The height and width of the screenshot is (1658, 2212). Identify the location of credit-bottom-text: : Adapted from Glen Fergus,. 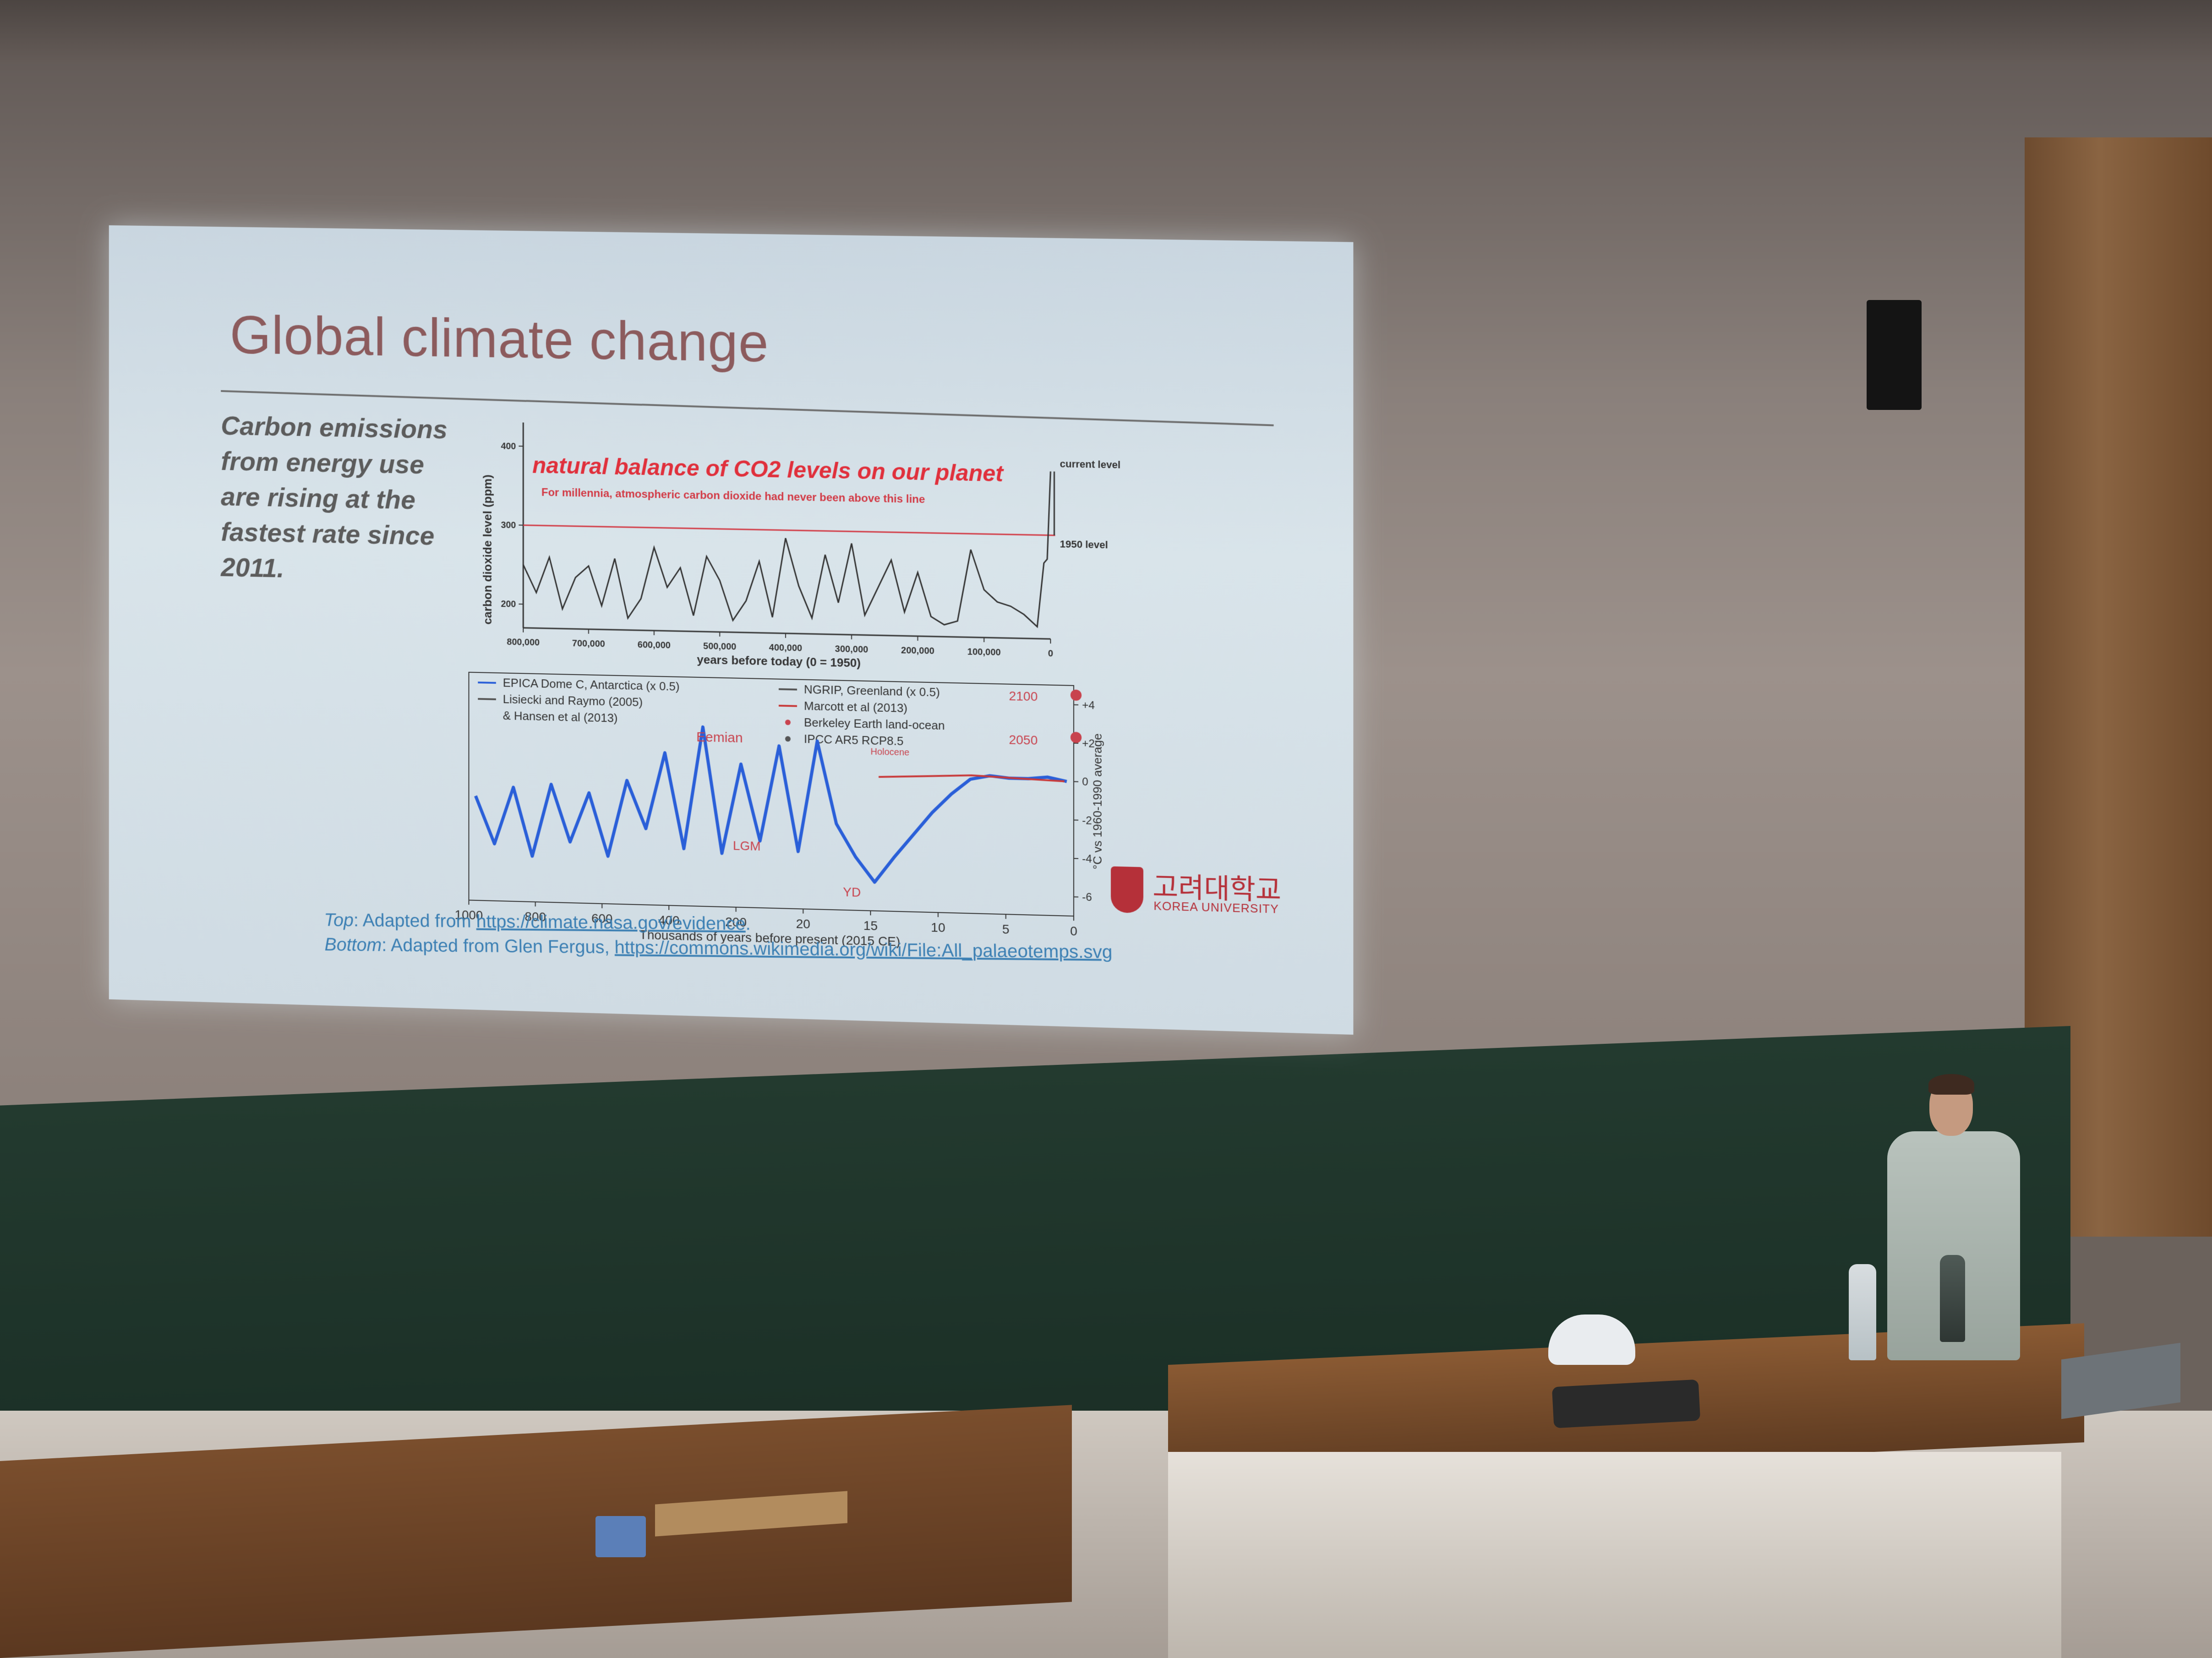
(498, 947).